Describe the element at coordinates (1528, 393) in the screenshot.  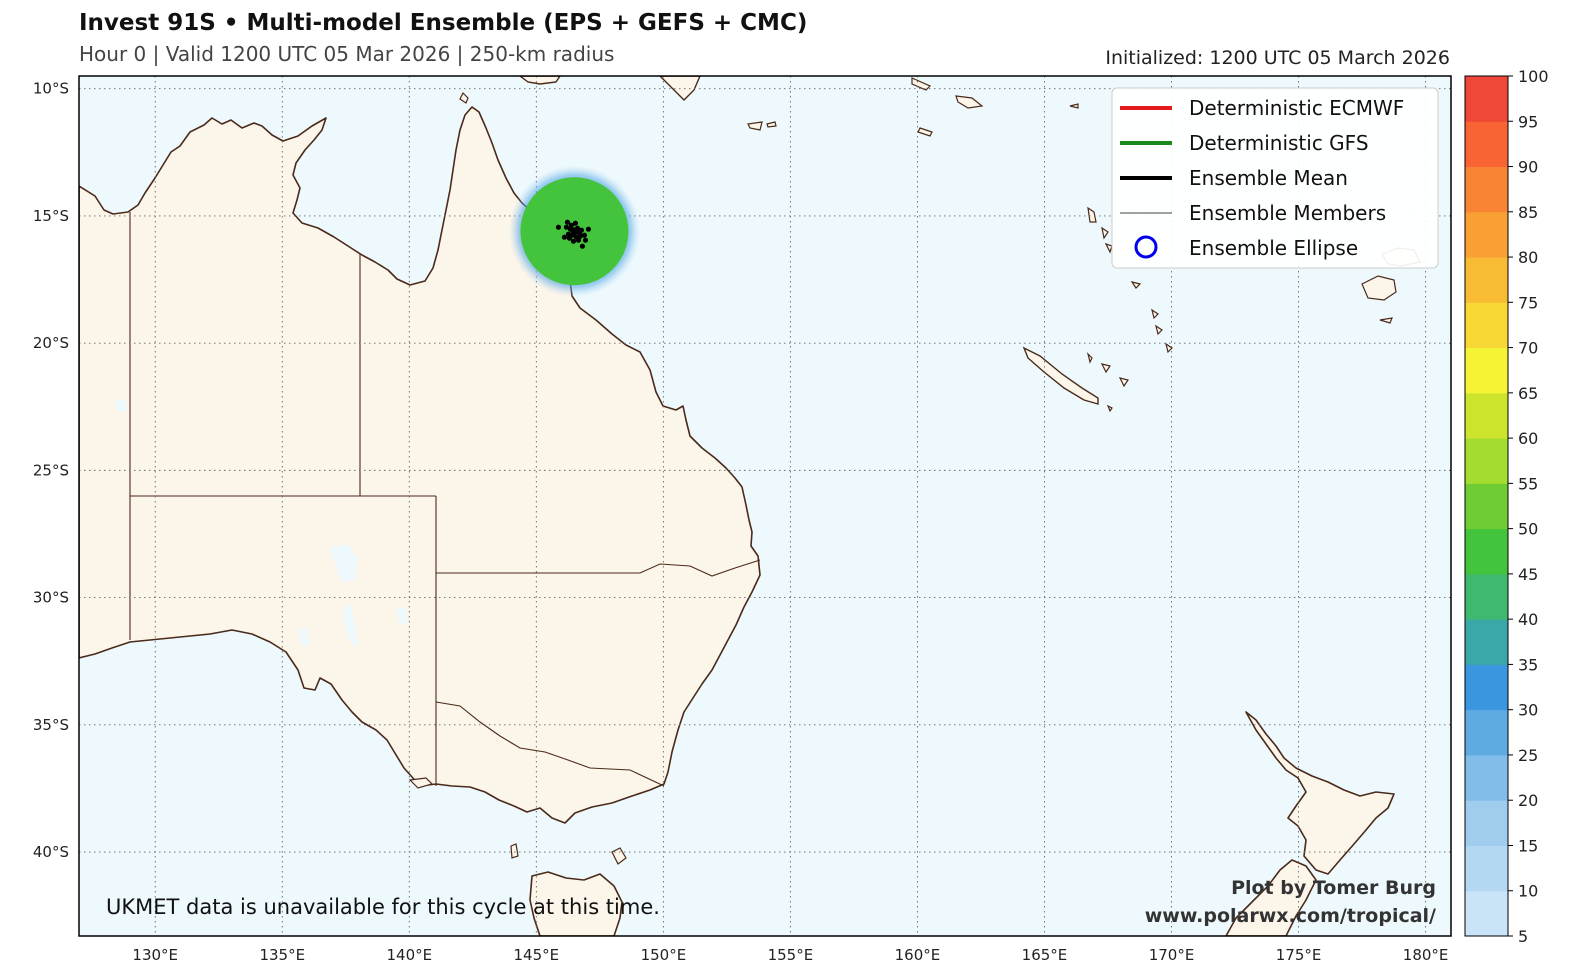
I see `colorbar-tick-label: 65` at that location.